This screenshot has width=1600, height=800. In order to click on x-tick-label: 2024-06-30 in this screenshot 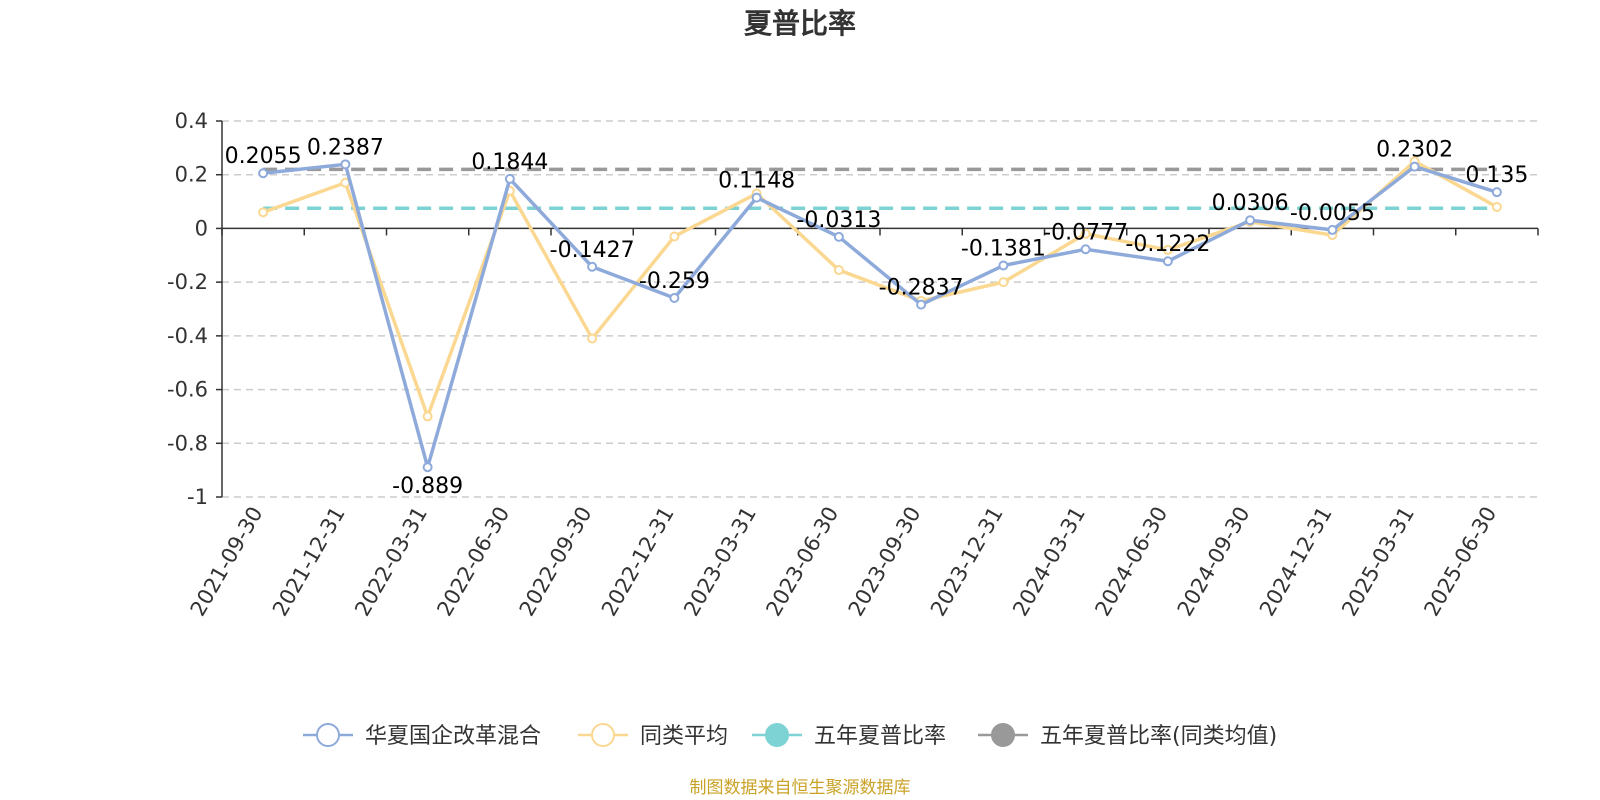, I will do `click(1131, 562)`.